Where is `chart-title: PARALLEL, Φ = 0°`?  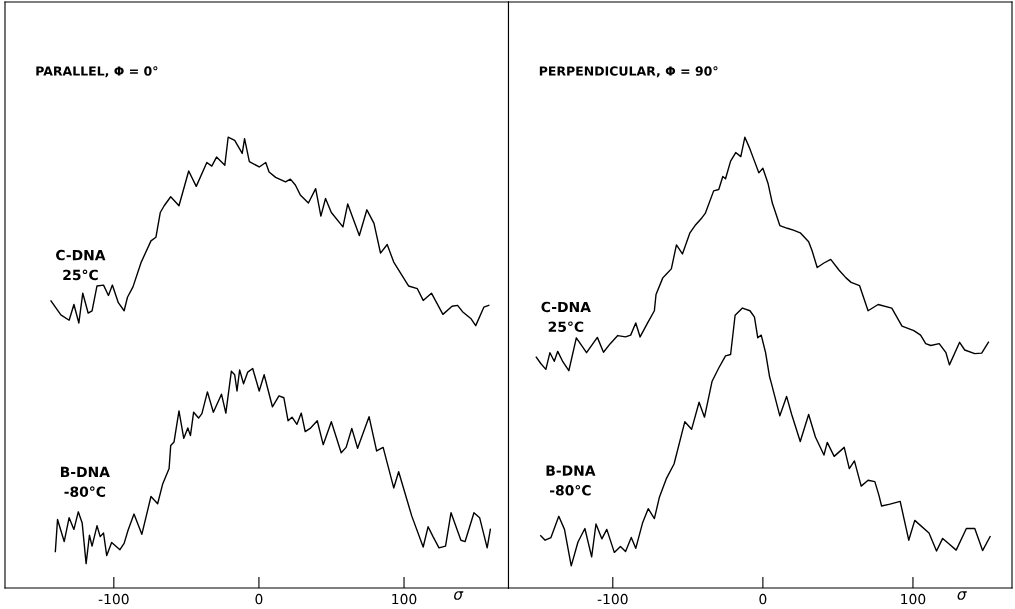 chart-title: PARALLEL, Φ = 0° is located at coordinates (97, 72).